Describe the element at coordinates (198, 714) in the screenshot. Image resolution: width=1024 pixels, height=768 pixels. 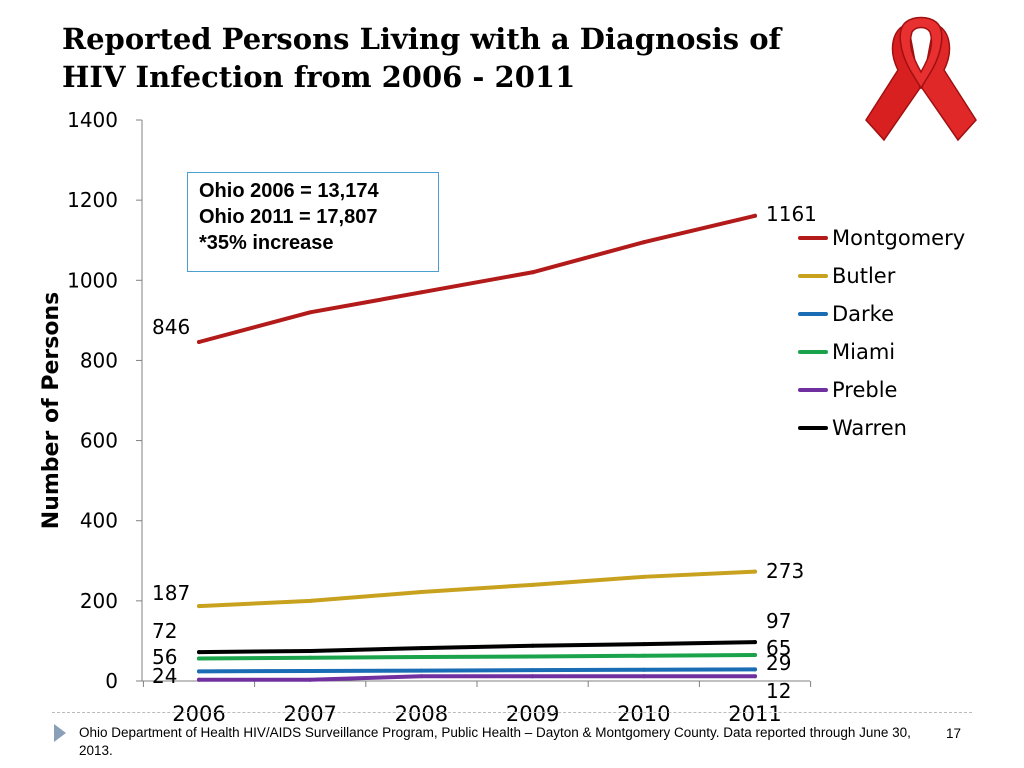
I see `x-tick-label: 2006` at that location.